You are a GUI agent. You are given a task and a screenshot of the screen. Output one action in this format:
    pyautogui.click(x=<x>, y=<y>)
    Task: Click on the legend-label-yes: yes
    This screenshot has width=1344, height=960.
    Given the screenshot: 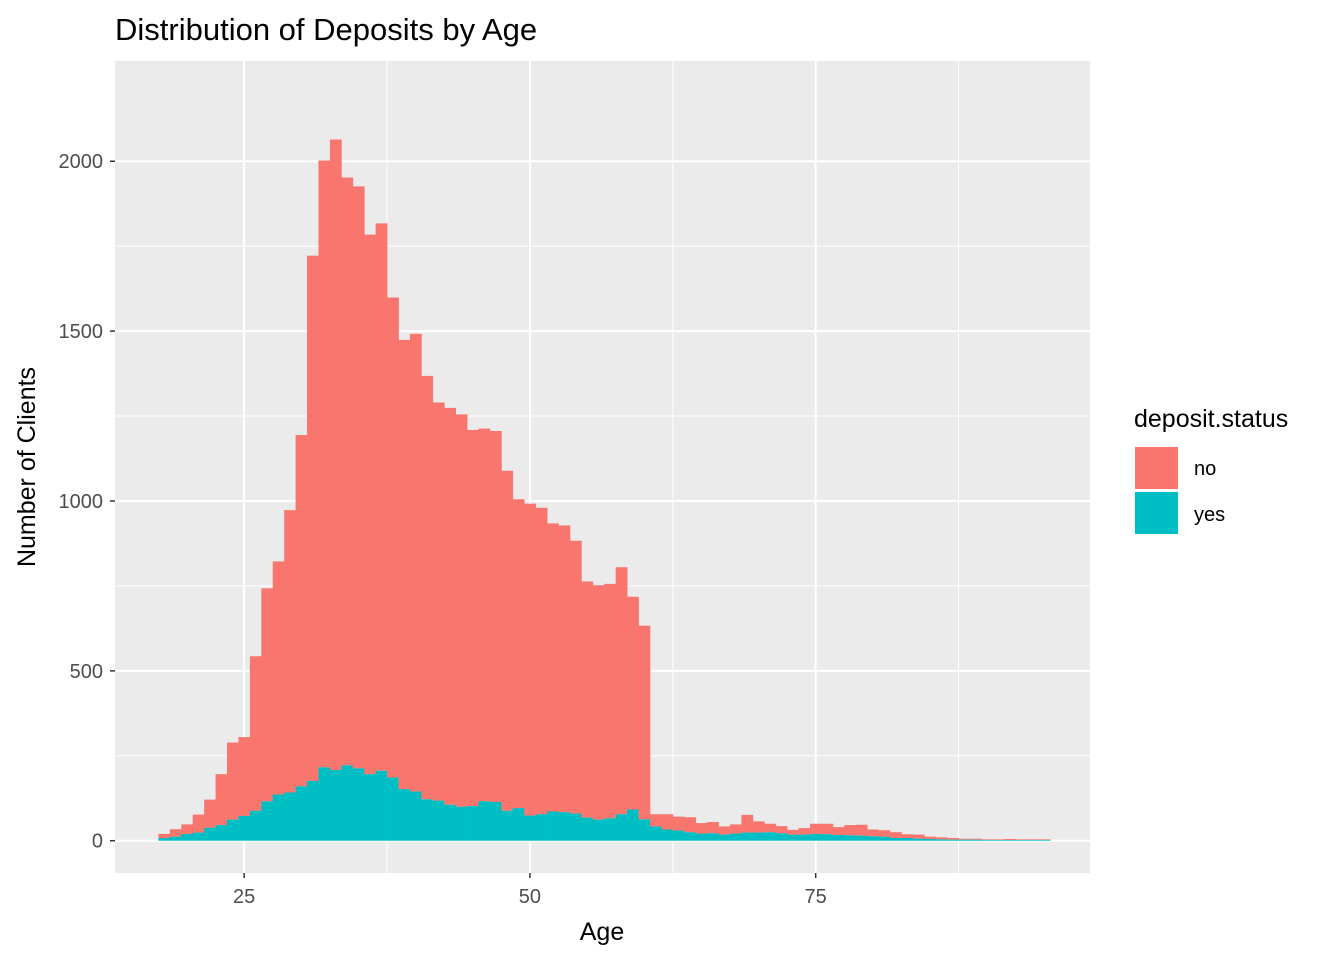 What is the action you would take?
    pyautogui.click(x=1209, y=515)
    